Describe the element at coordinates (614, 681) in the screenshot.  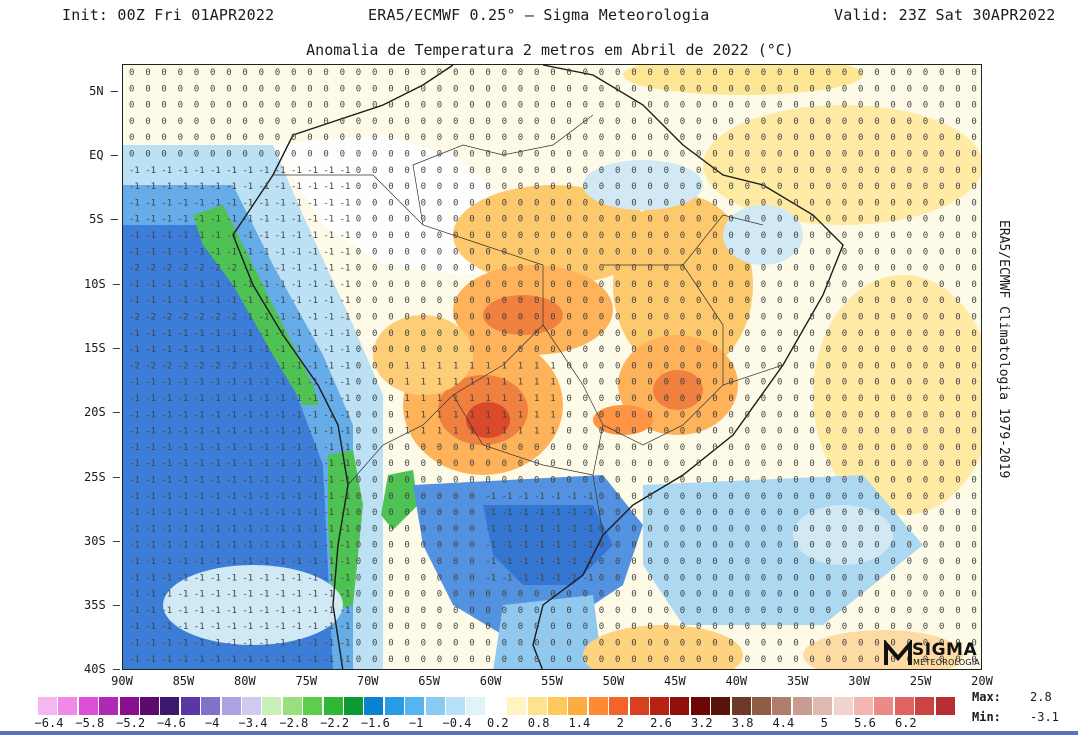
I see `longitude-label: 50W` at that location.